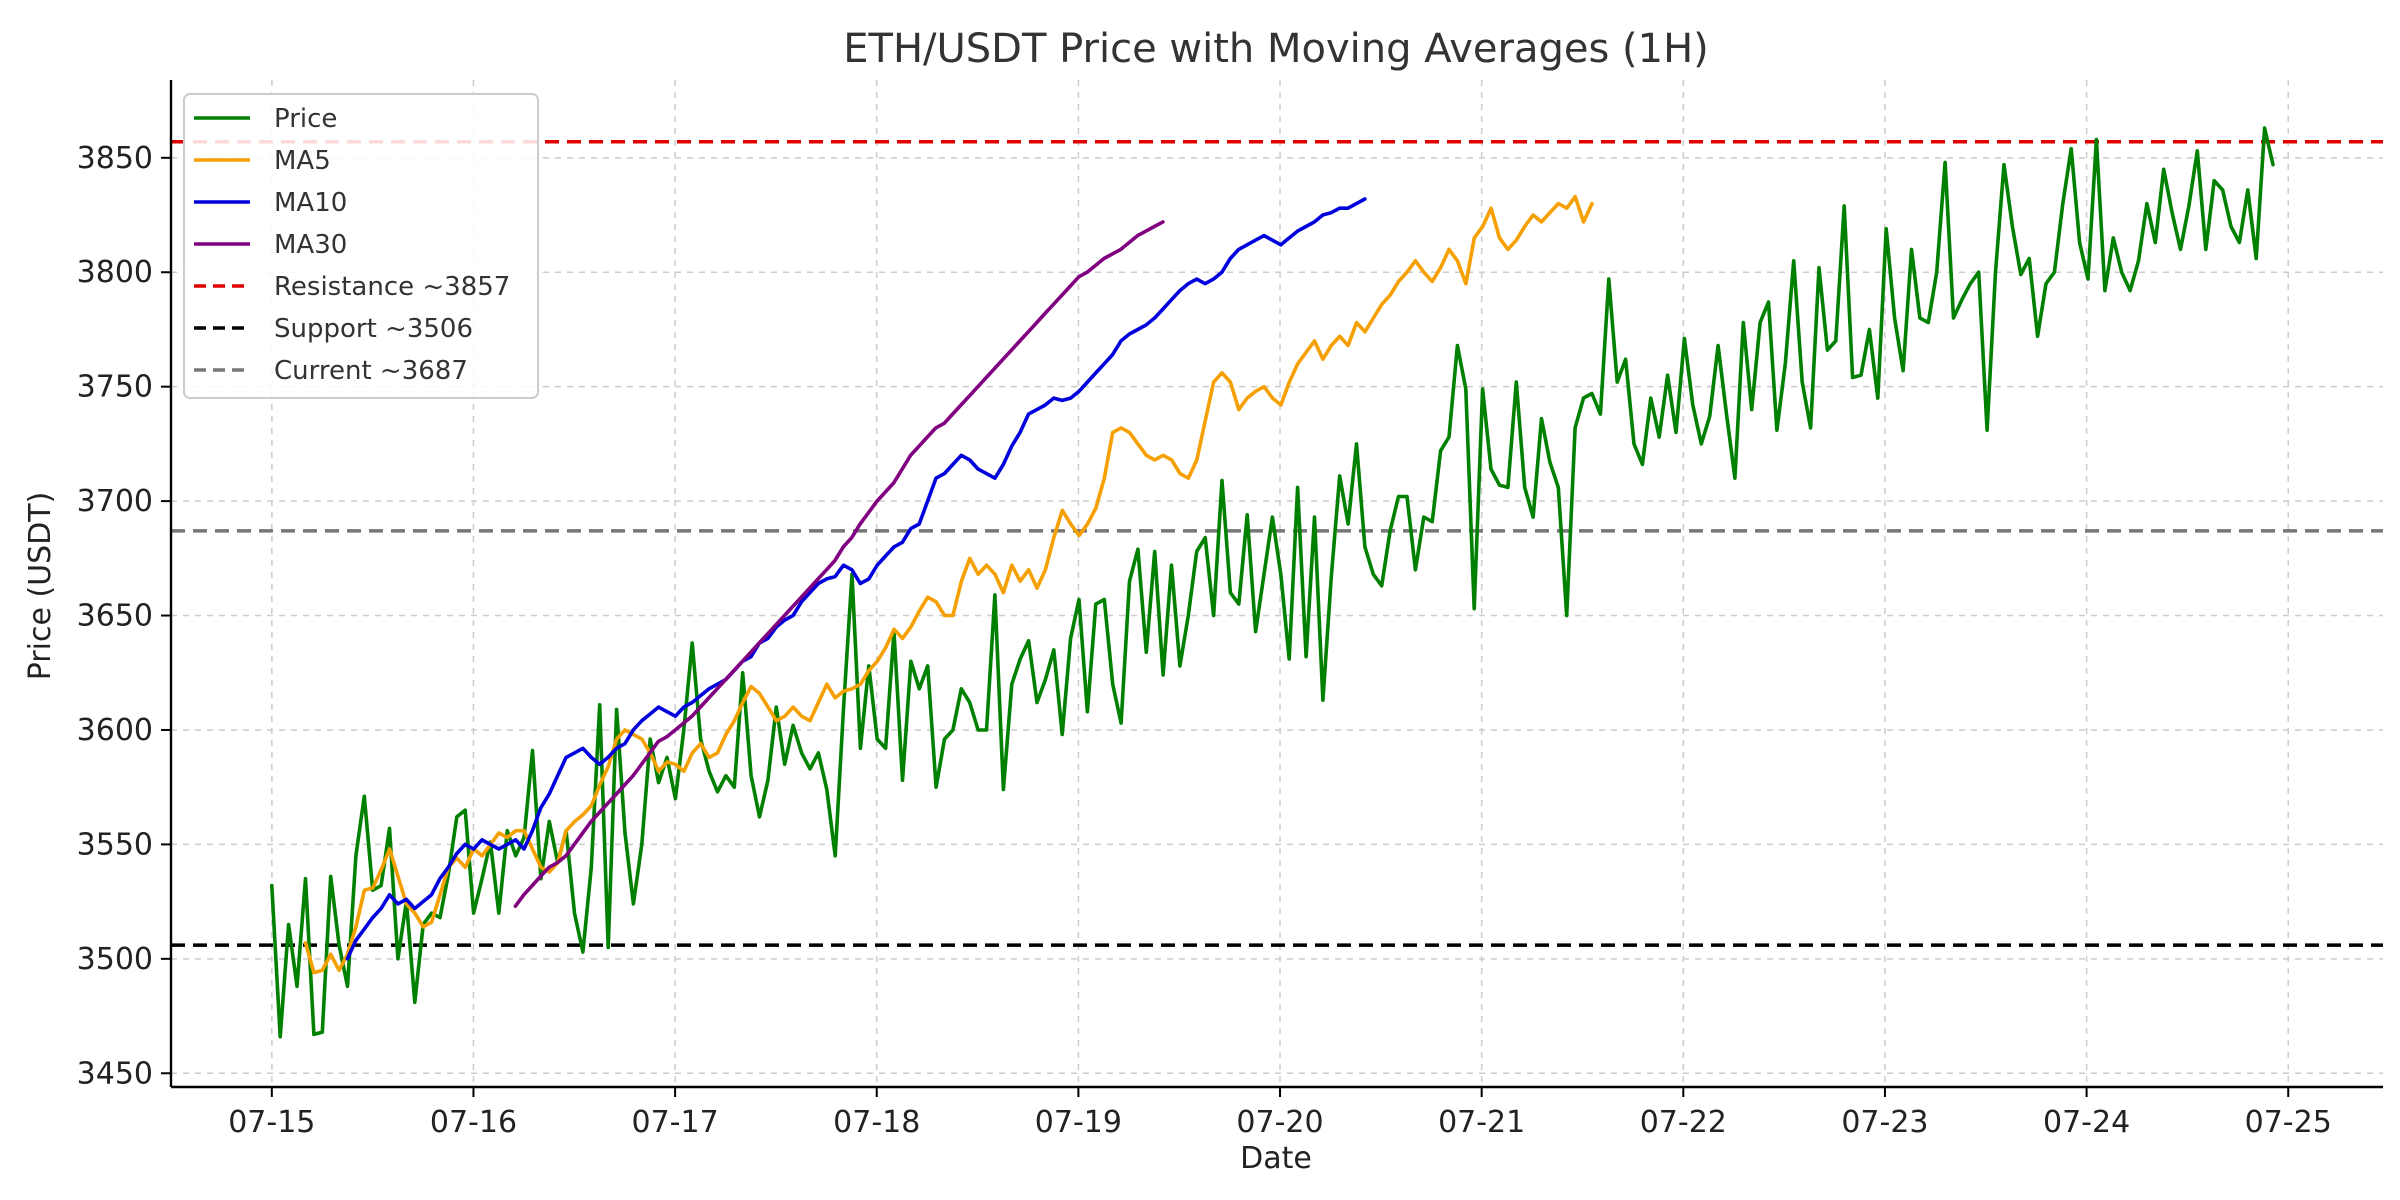 The width and height of the screenshot is (2400, 1200). What do you see at coordinates (1683, 1122) in the screenshot?
I see `x-tick-label: 07-22` at bounding box center [1683, 1122].